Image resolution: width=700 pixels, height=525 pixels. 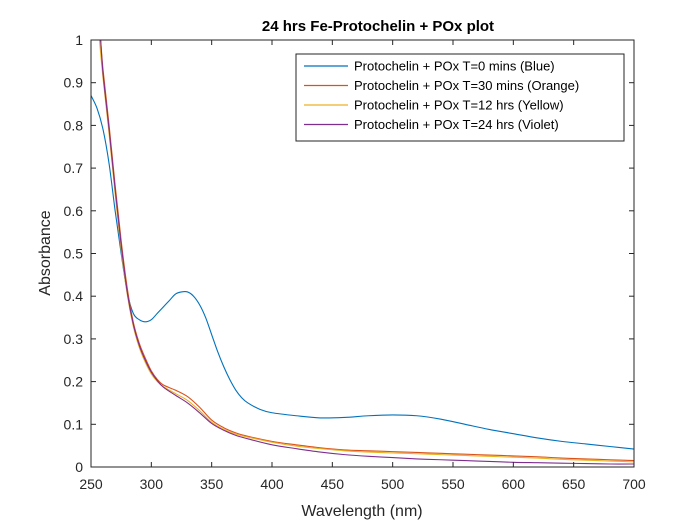 I want to click on x-tick-label: 600, so click(x=514, y=484).